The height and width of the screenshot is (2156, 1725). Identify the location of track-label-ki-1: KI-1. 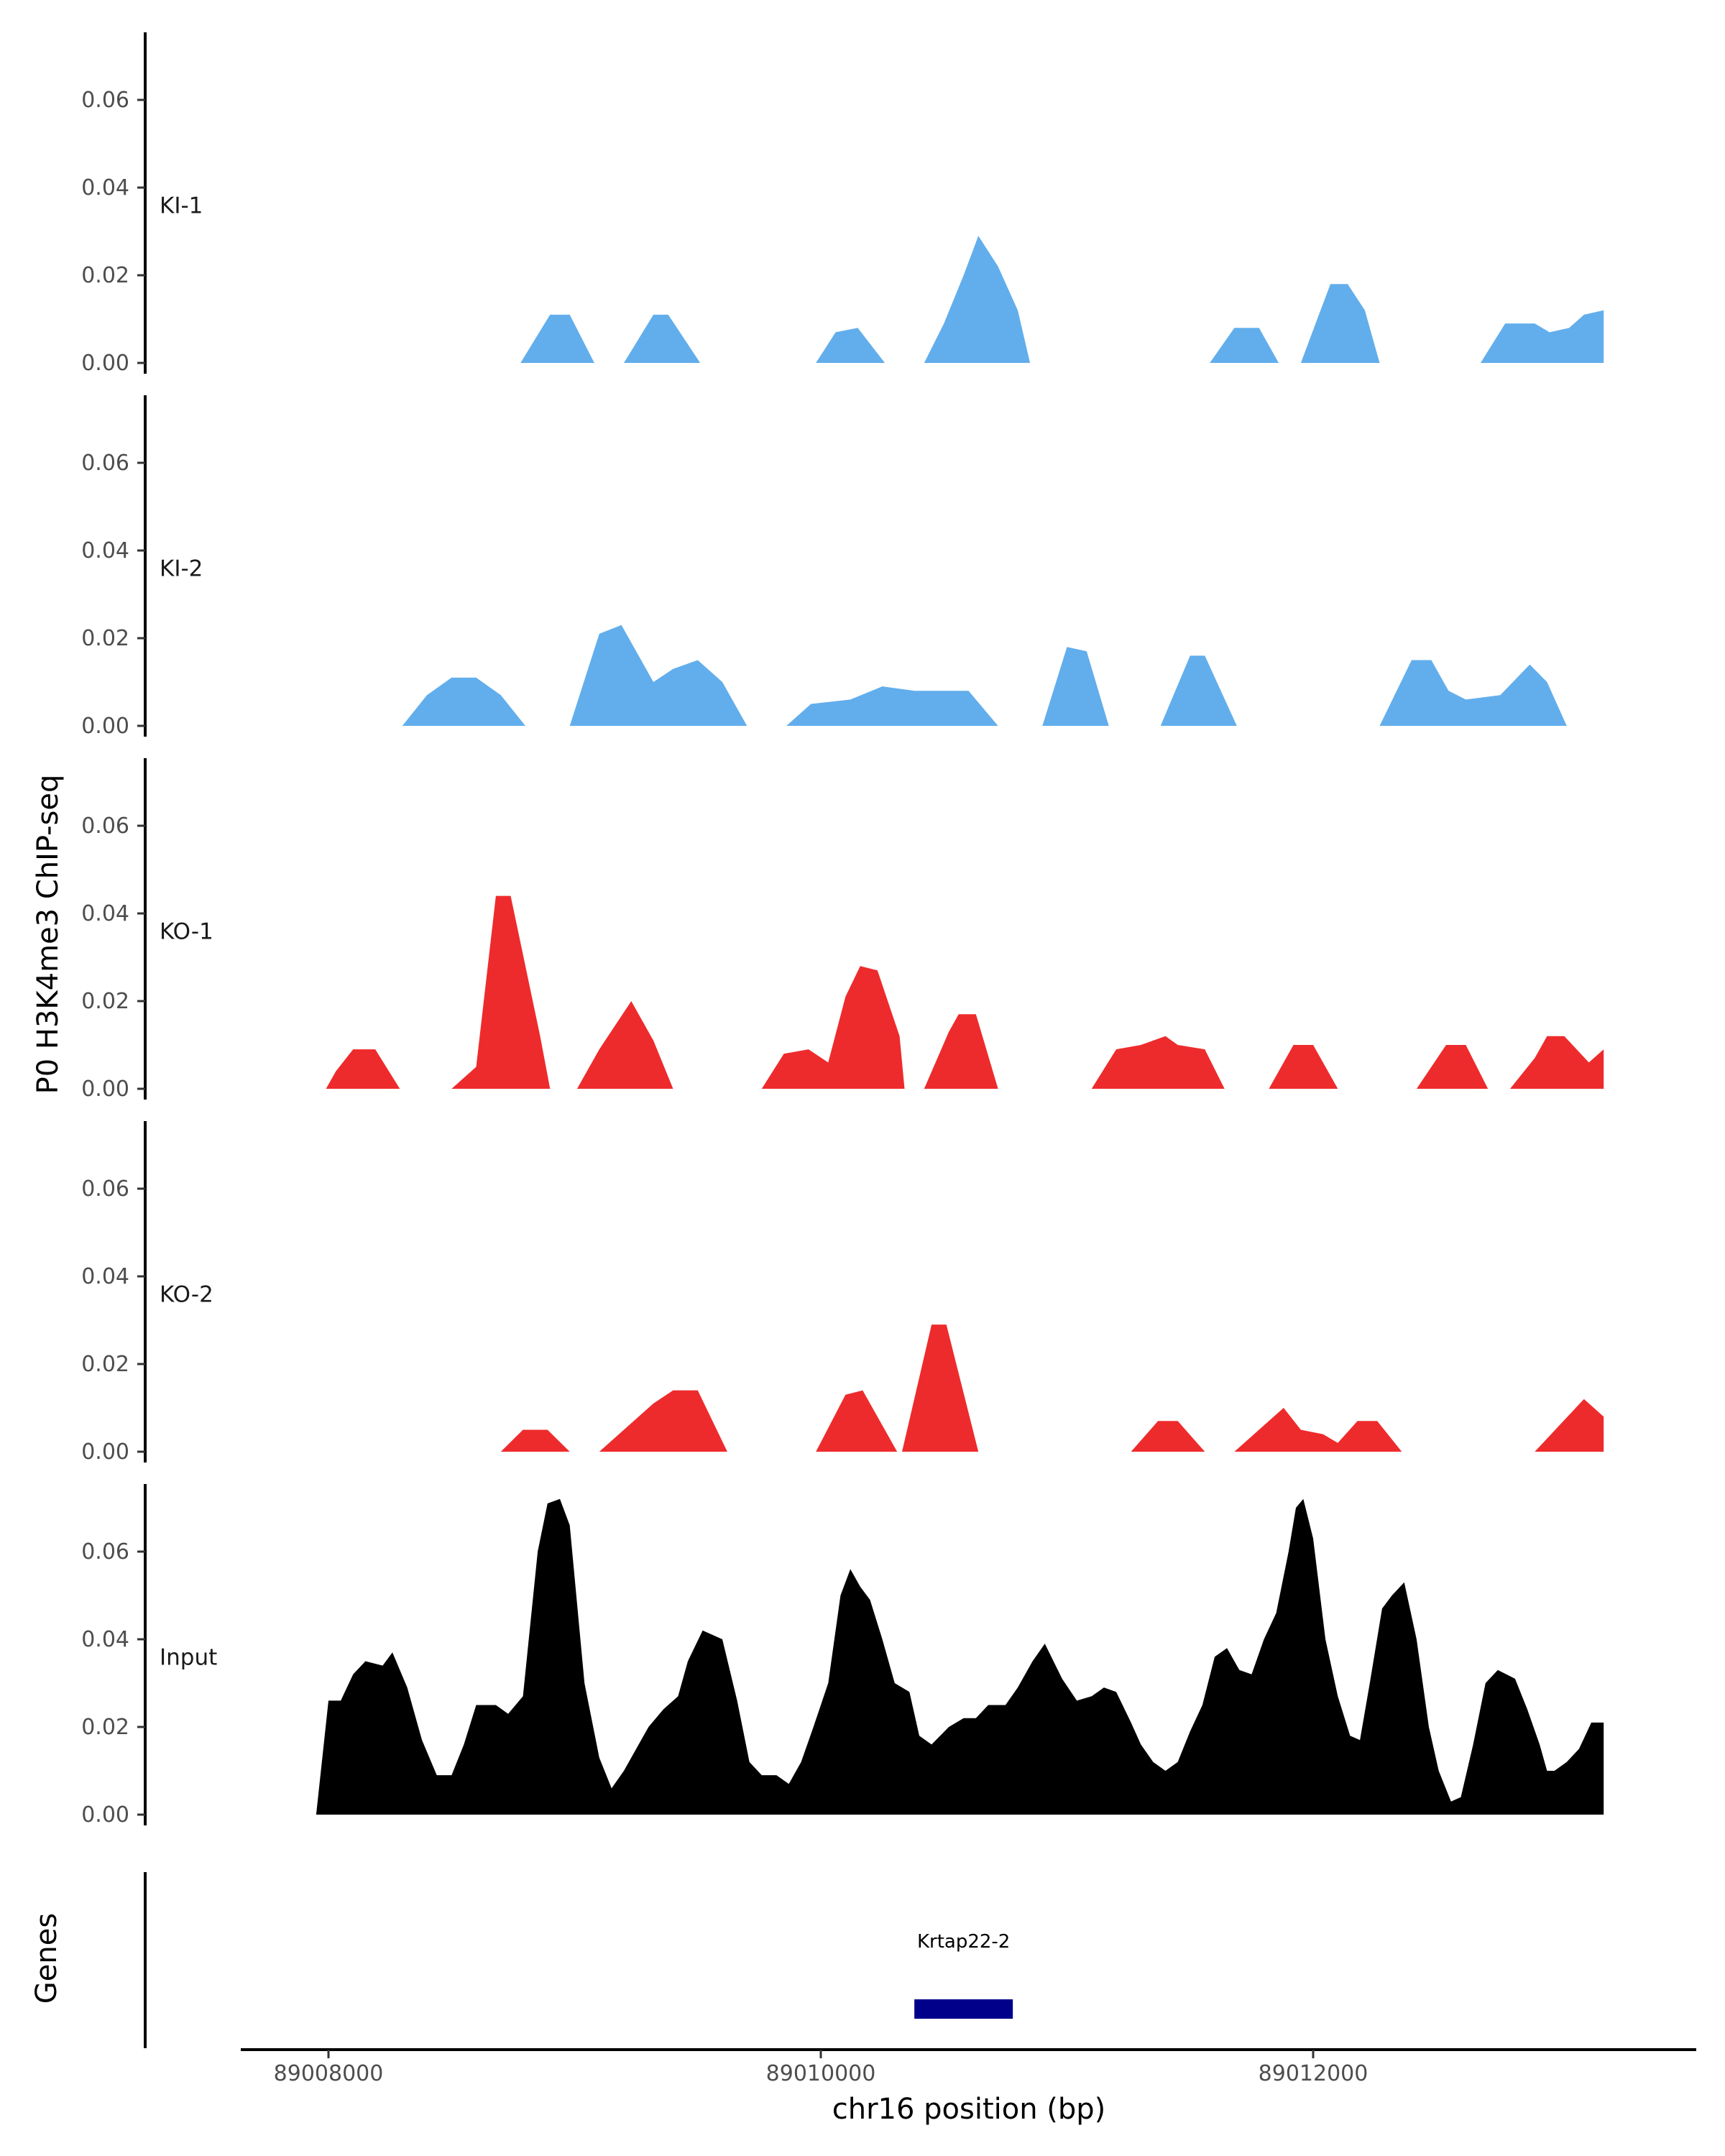
(181, 205).